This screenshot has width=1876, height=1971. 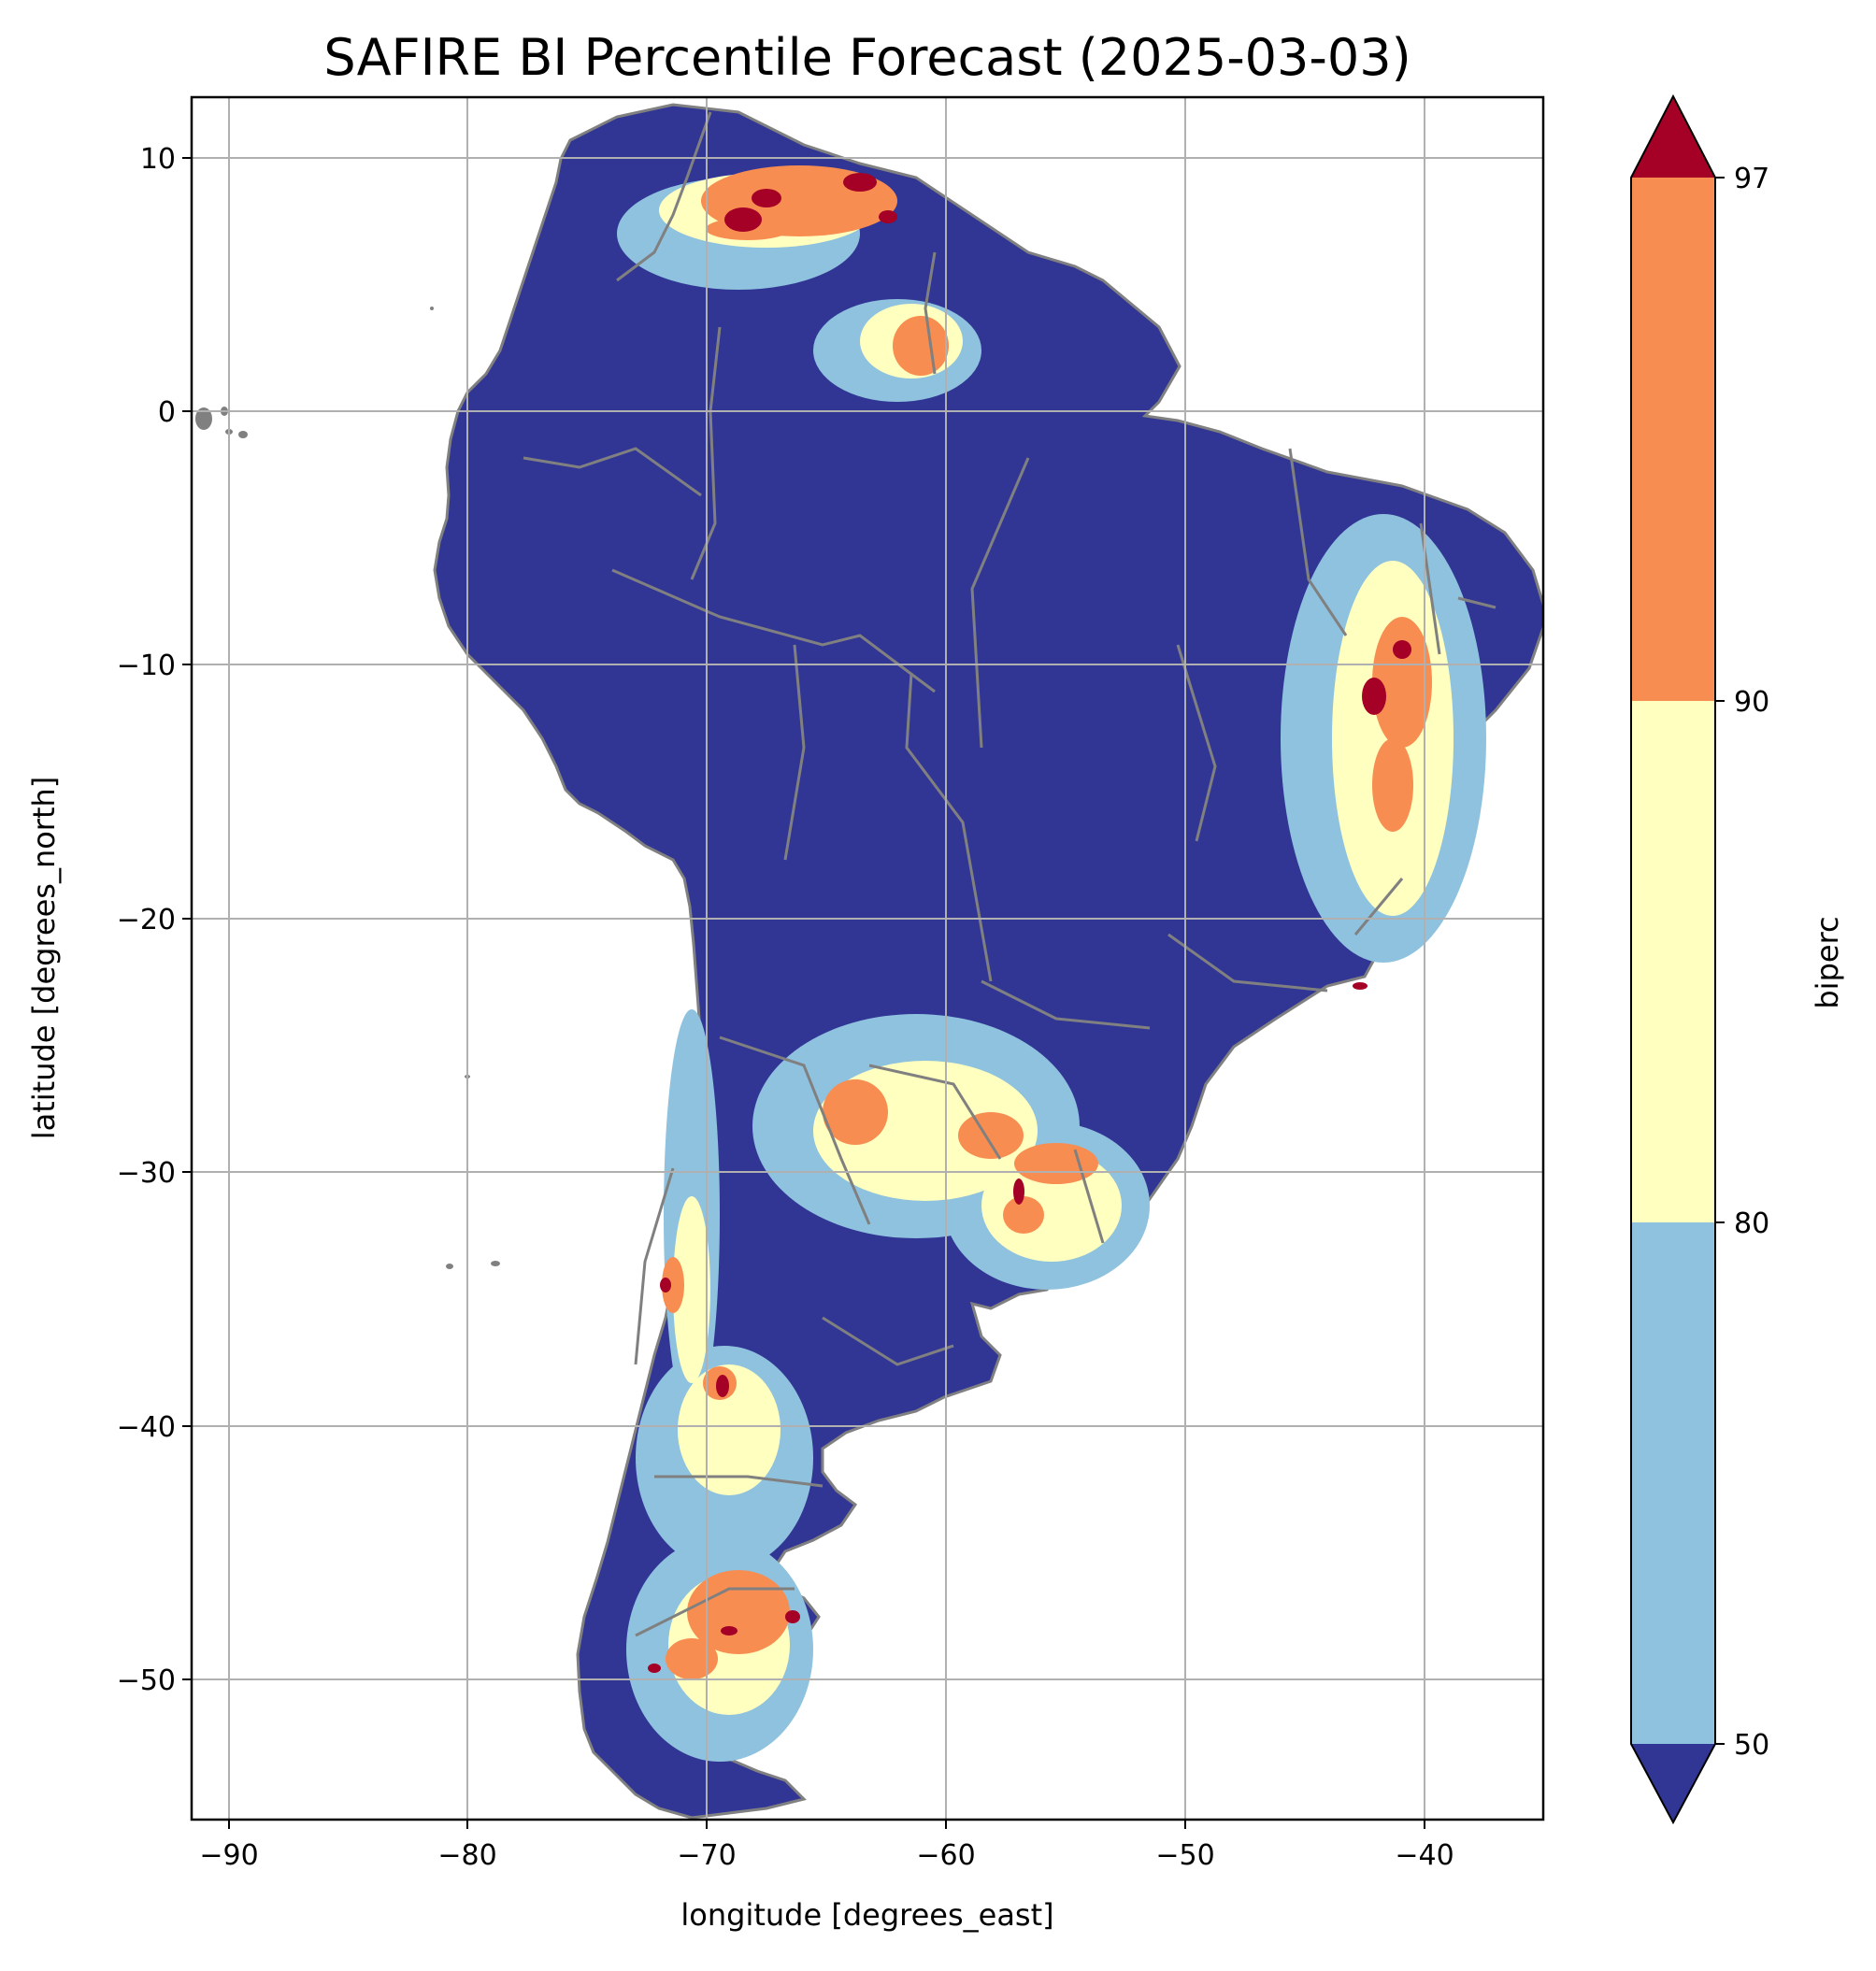 I want to click on x-tick-label: −60, so click(x=946, y=1855).